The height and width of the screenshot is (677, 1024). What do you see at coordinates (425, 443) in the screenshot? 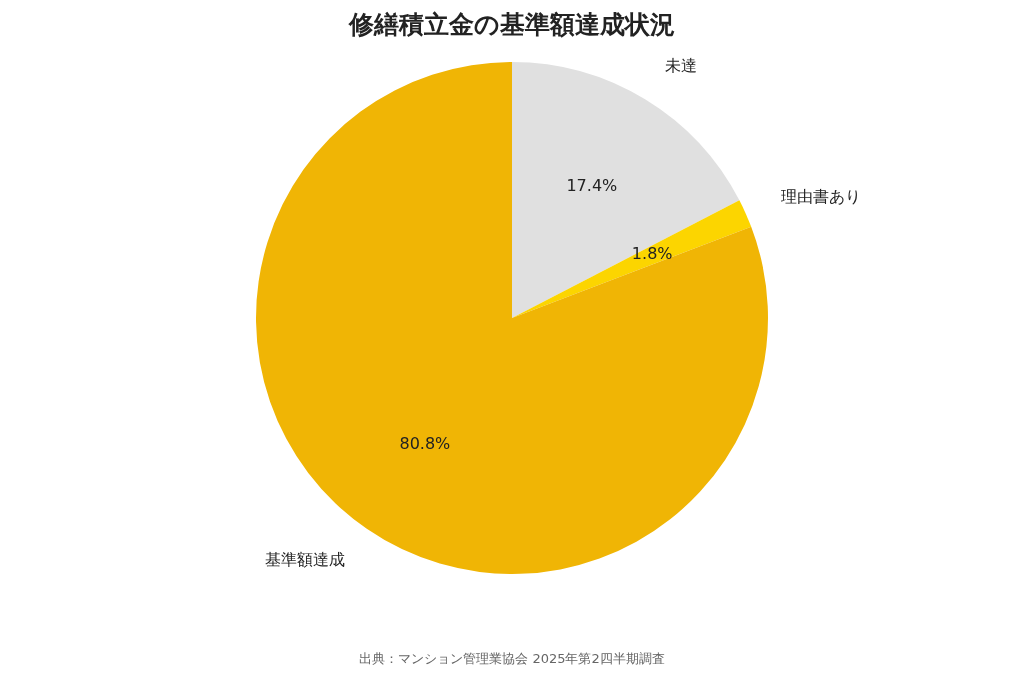
I see `data-label: 80.8%` at bounding box center [425, 443].